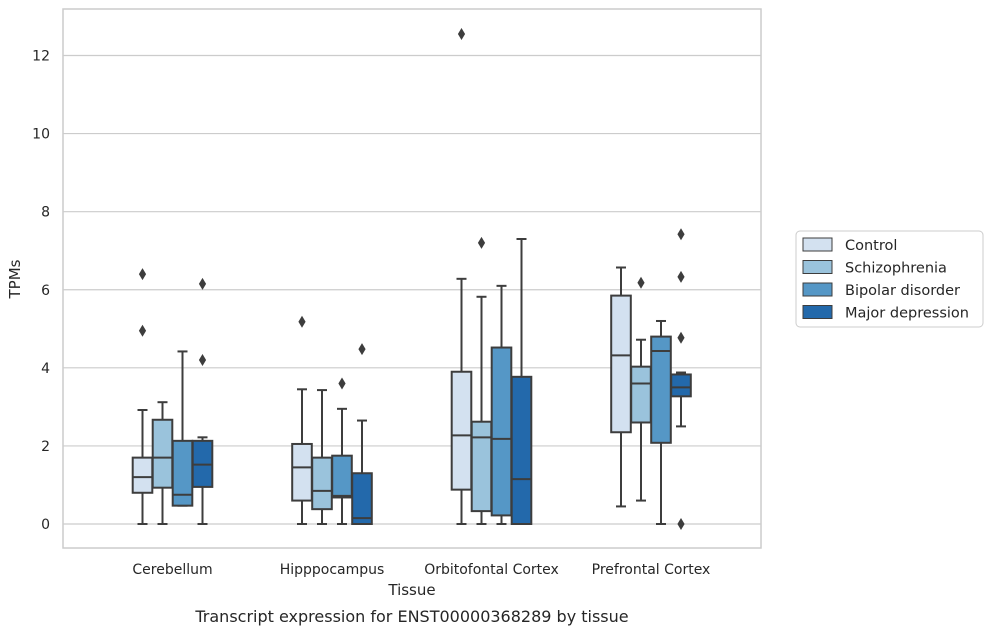 The height and width of the screenshot is (634, 992). What do you see at coordinates (45, 213) in the screenshot?
I see `y-tick-label: 8` at bounding box center [45, 213].